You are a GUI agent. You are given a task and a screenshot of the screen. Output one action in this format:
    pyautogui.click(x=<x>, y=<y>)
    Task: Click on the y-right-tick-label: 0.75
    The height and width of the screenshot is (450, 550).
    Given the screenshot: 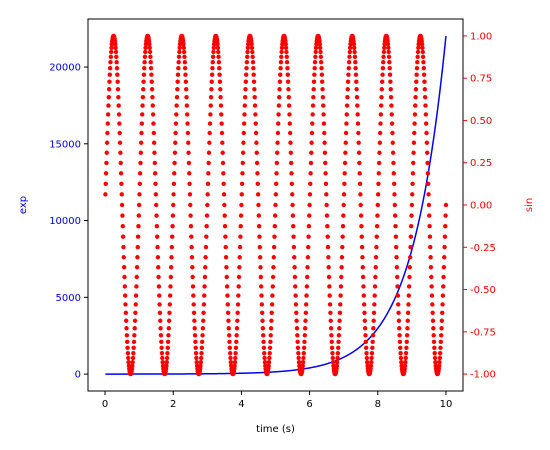 What is the action you would take?
    pyautogui.click(x=481, y=79)
    